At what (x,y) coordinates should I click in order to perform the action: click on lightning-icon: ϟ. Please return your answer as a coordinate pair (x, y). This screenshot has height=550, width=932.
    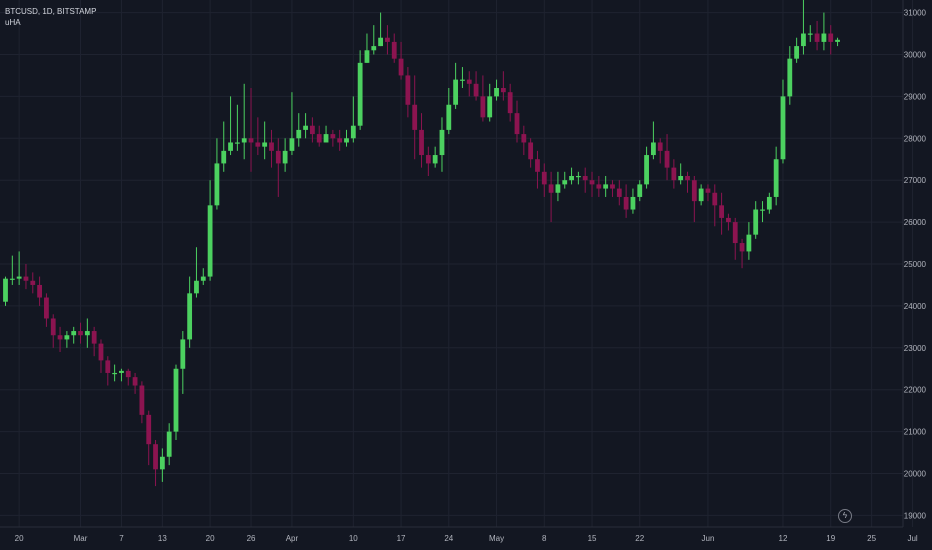
    Looking at the image, I should click on (845, 516).